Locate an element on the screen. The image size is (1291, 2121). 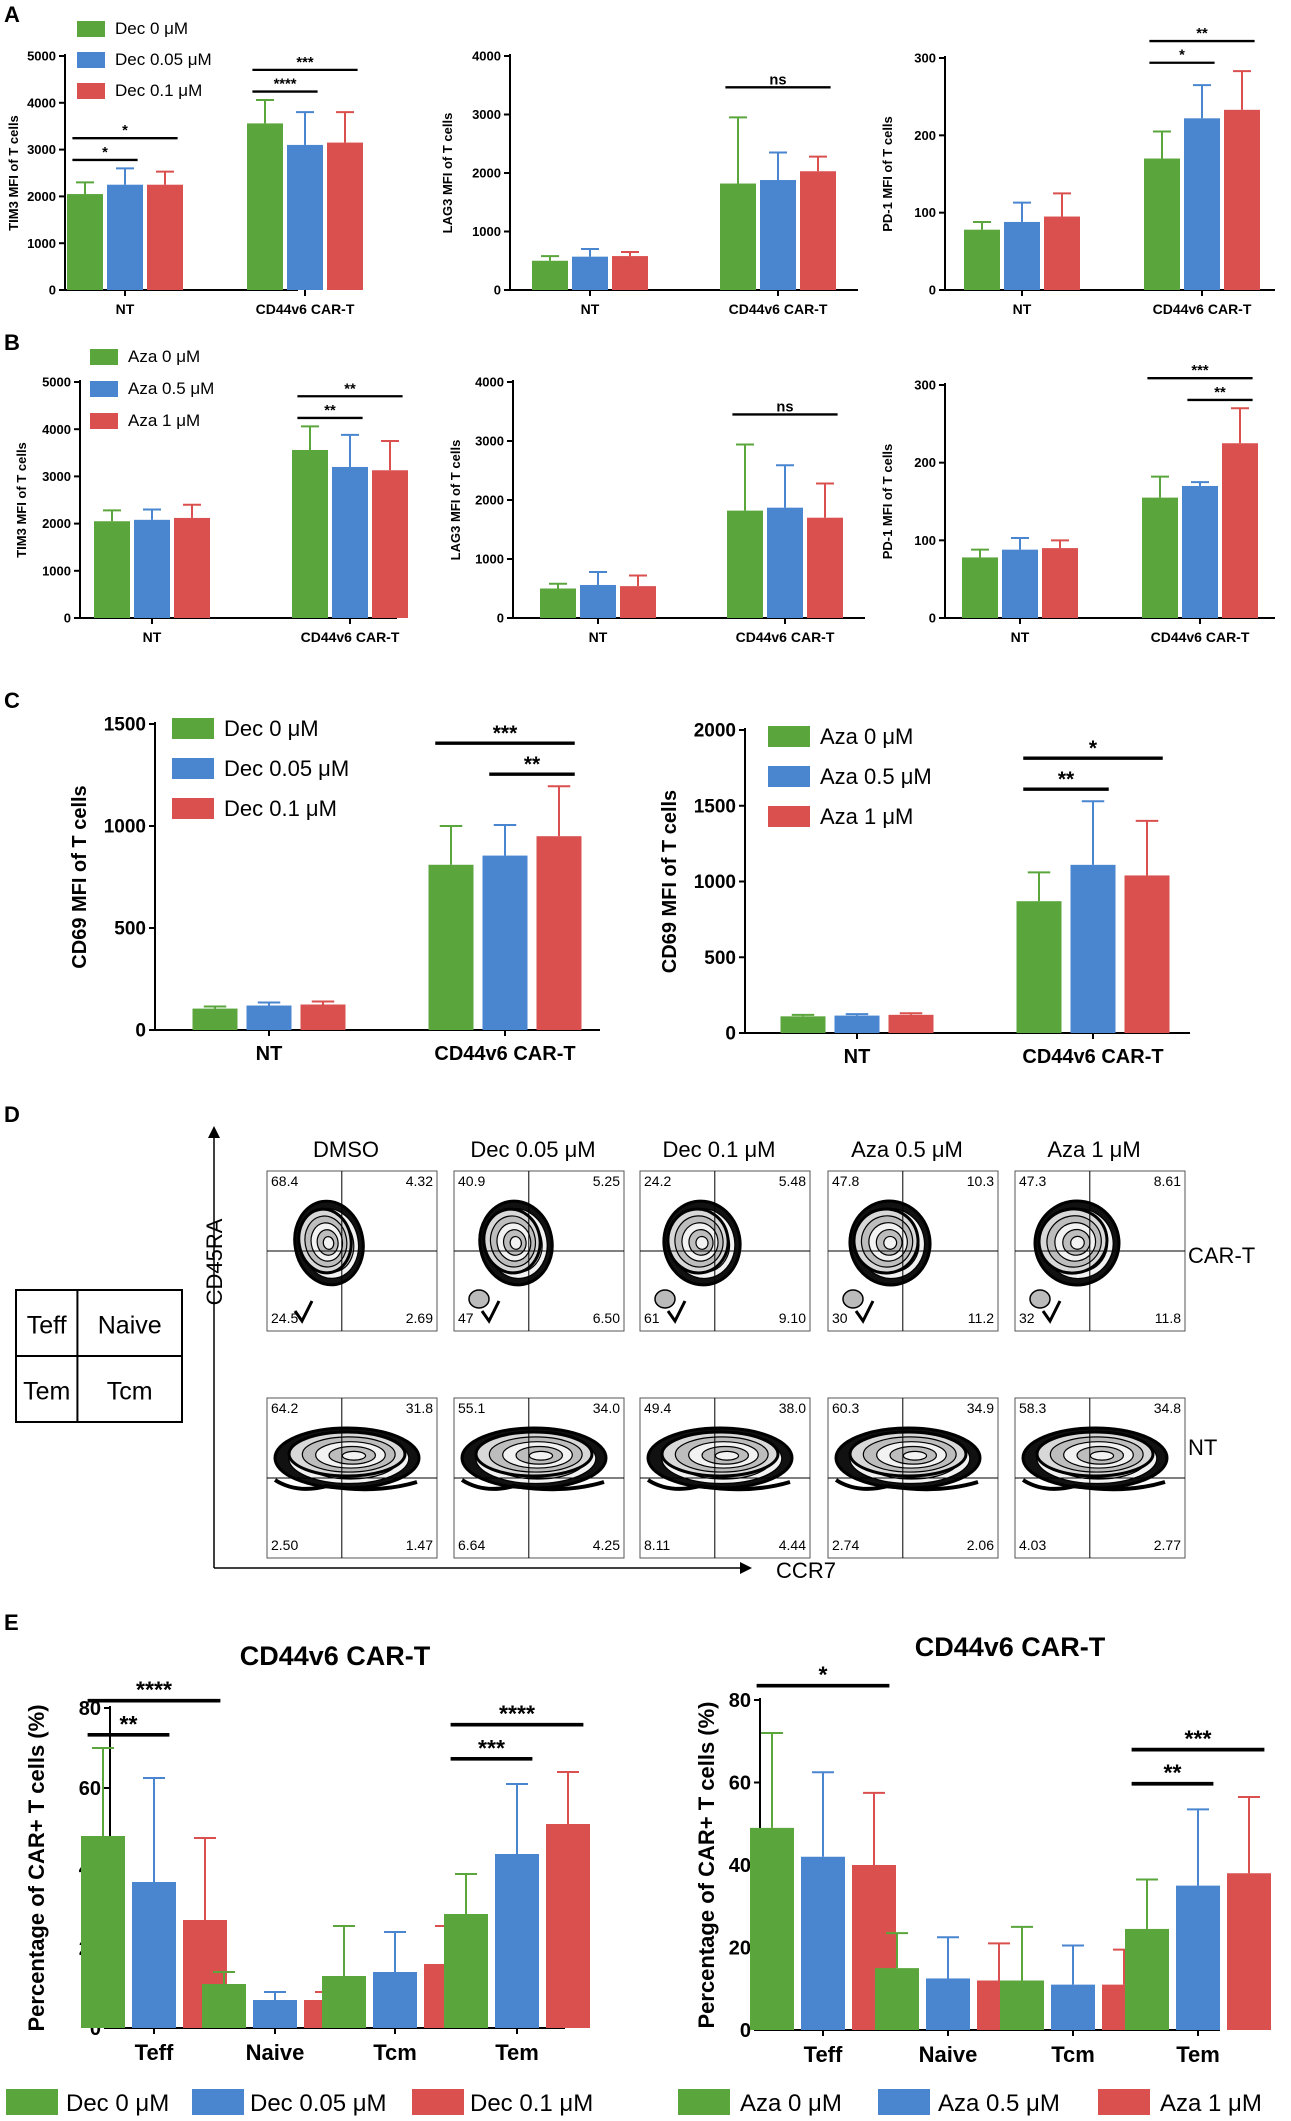
quadrant-value: 8.11 is located at coordinates (657, 1545).